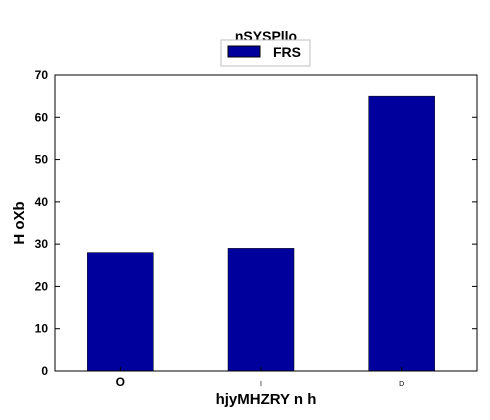  What do you see at coordinates (42, 244) in the screenshot?
I see `y-tick-label: 30` at bounding box center [42, 244].